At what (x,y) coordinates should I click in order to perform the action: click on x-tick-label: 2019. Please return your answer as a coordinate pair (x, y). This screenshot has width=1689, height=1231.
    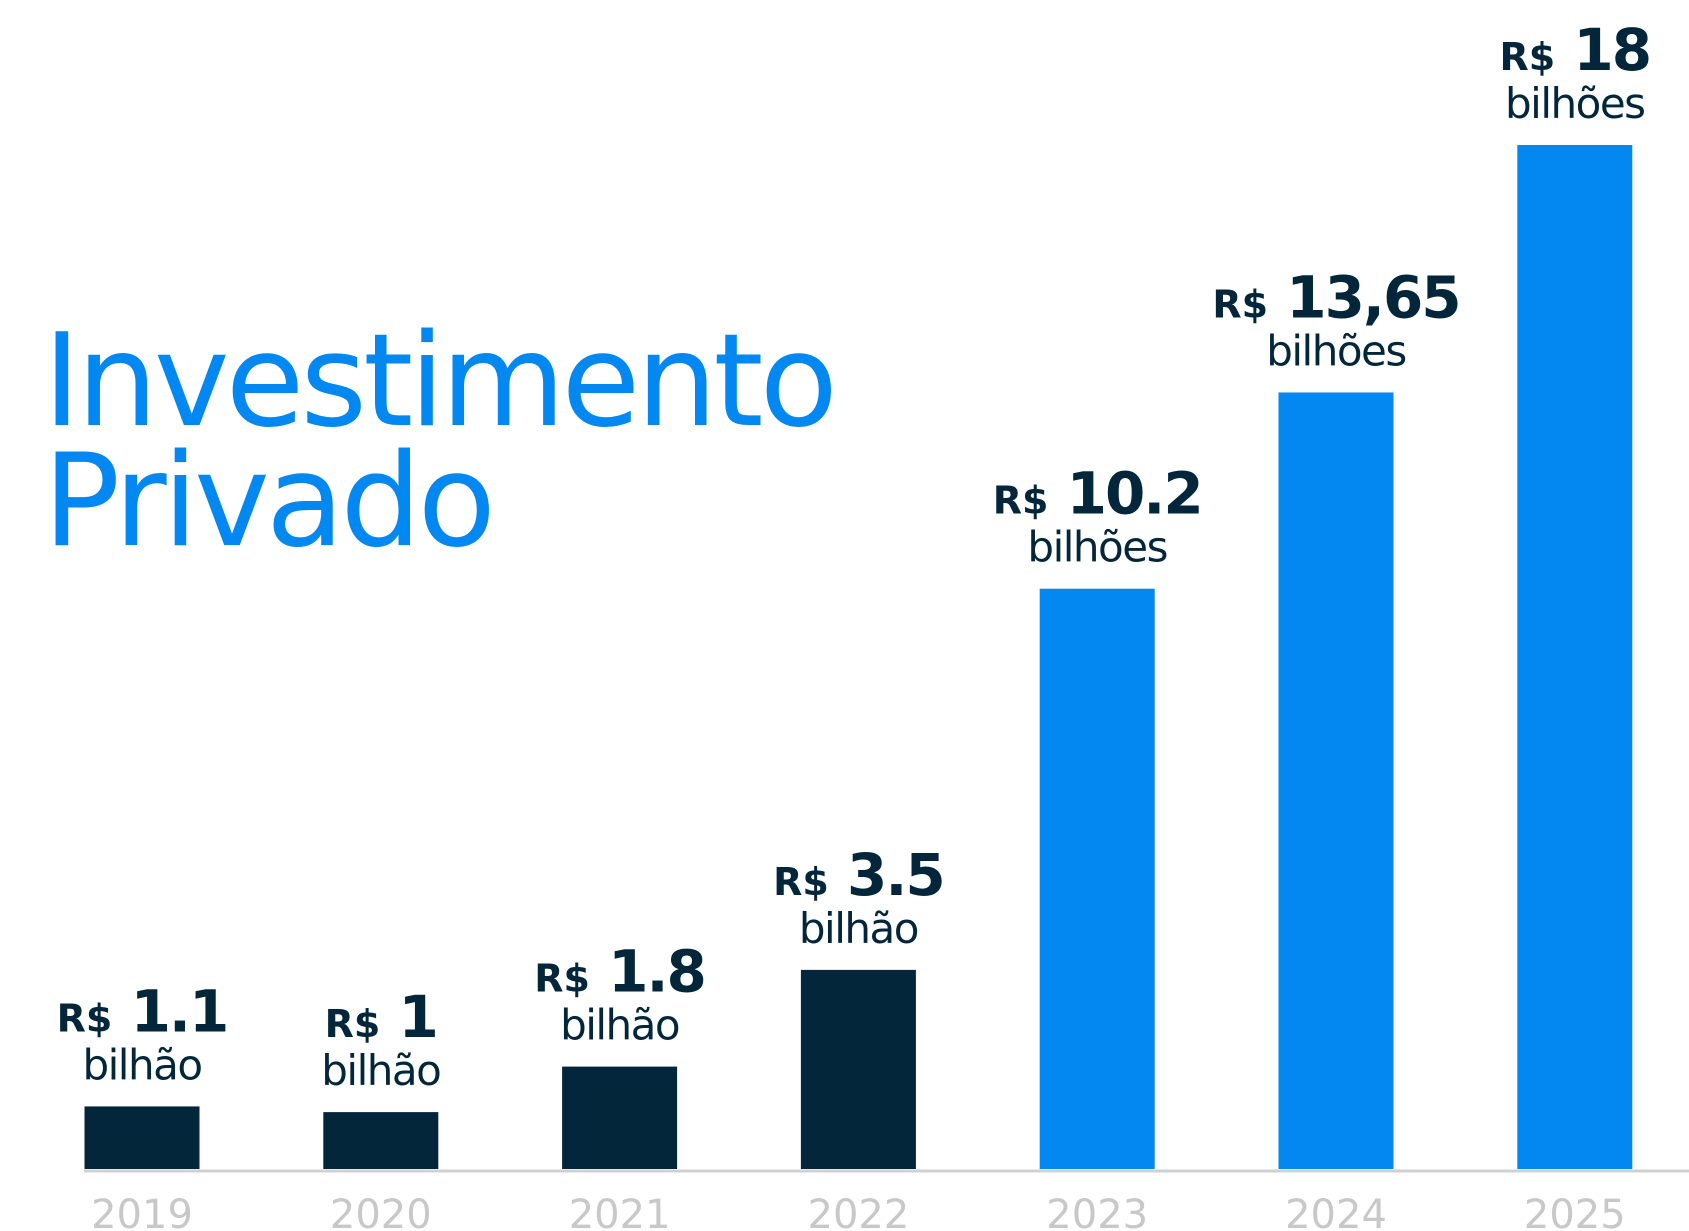
    Looking at the image, I should click on (142, 1211).